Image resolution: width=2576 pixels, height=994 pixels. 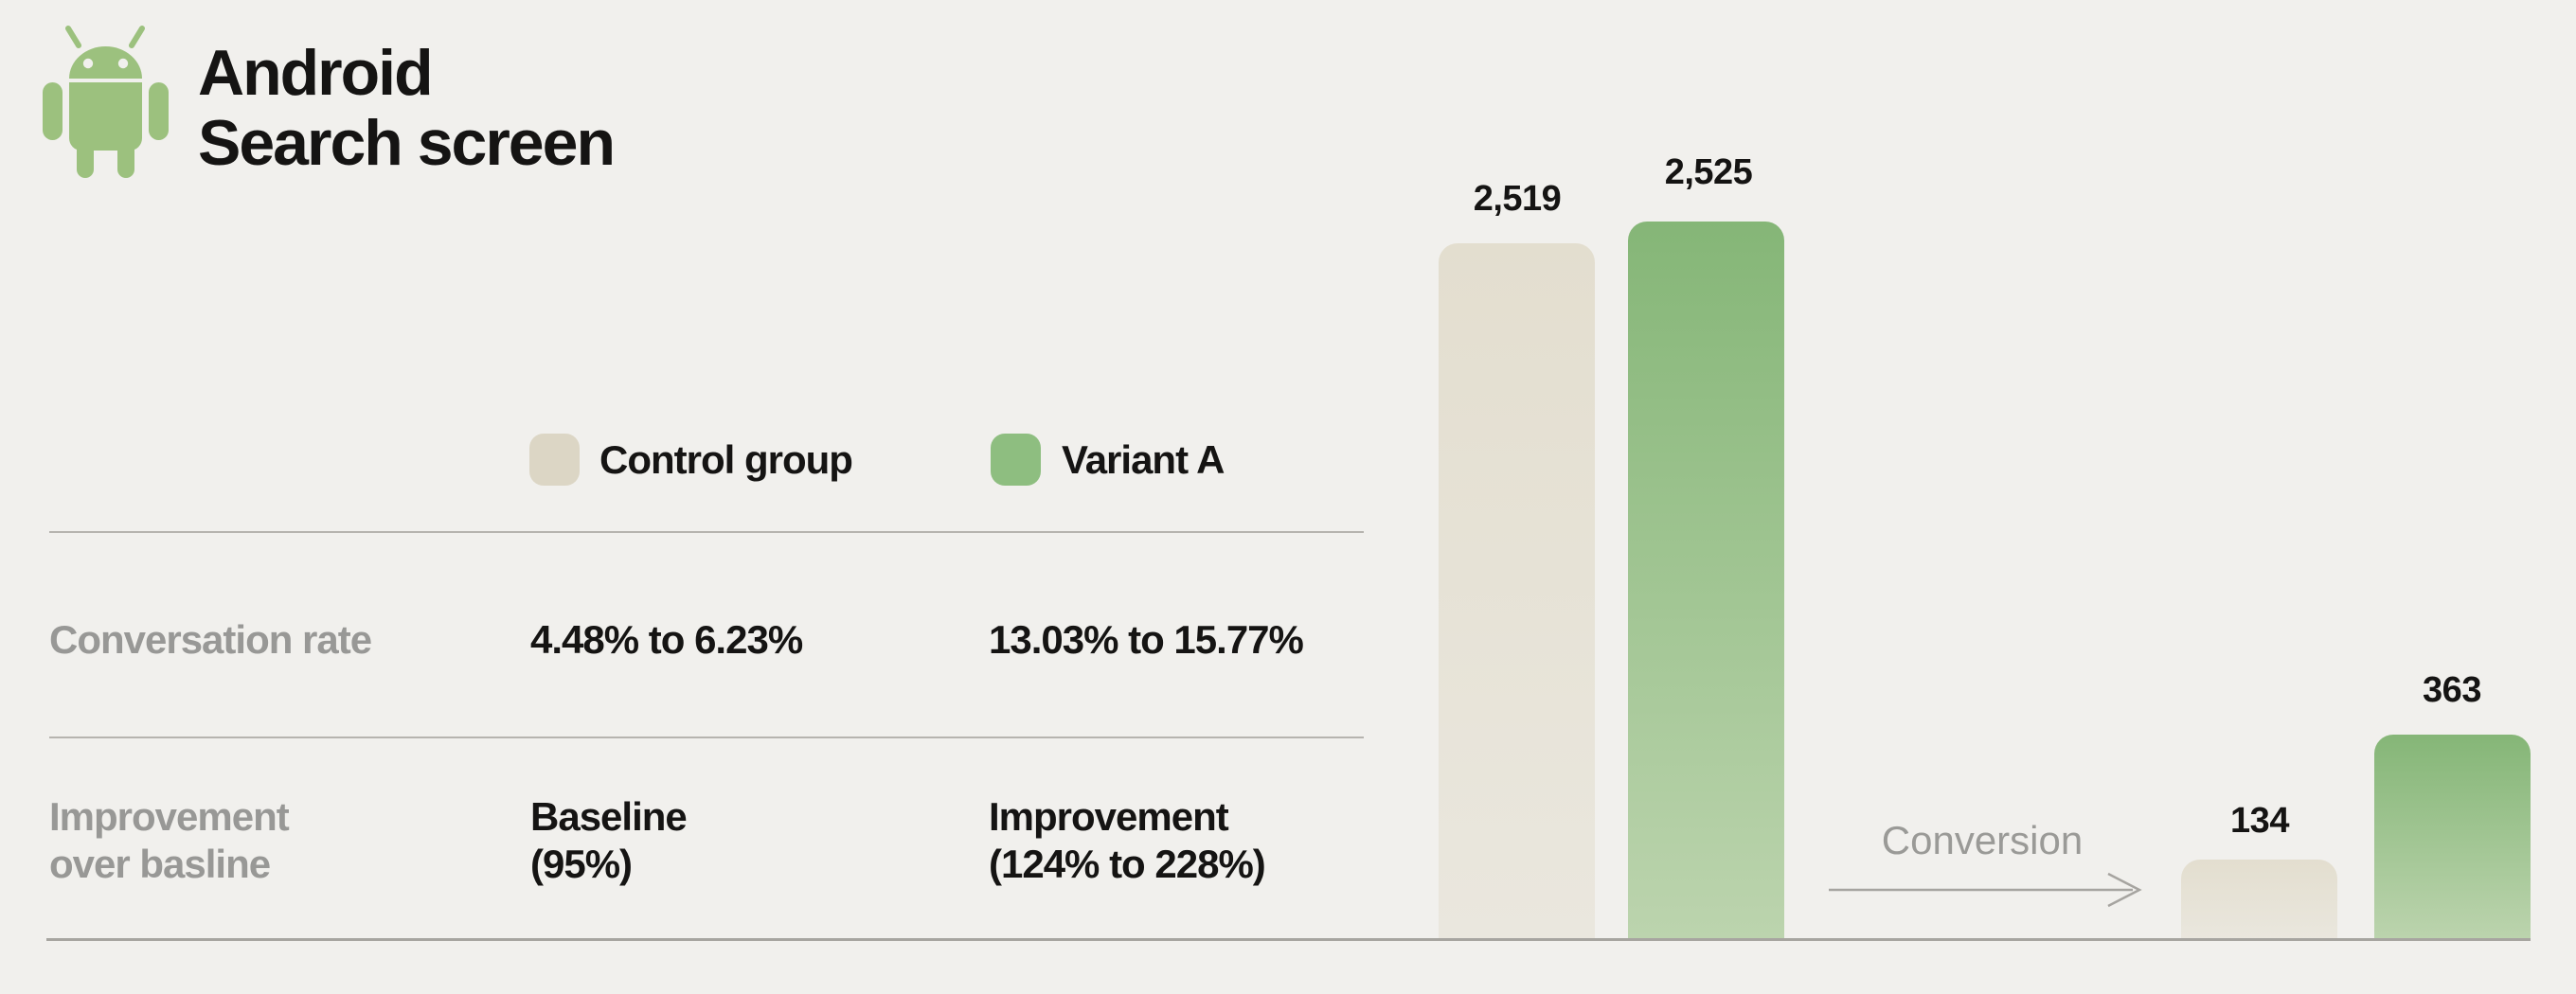 What do you see at coordinates (2452, 690) in the screenshot?
I see `bar-value-variant-conversion: 363` at bounding box center [2452, 690].